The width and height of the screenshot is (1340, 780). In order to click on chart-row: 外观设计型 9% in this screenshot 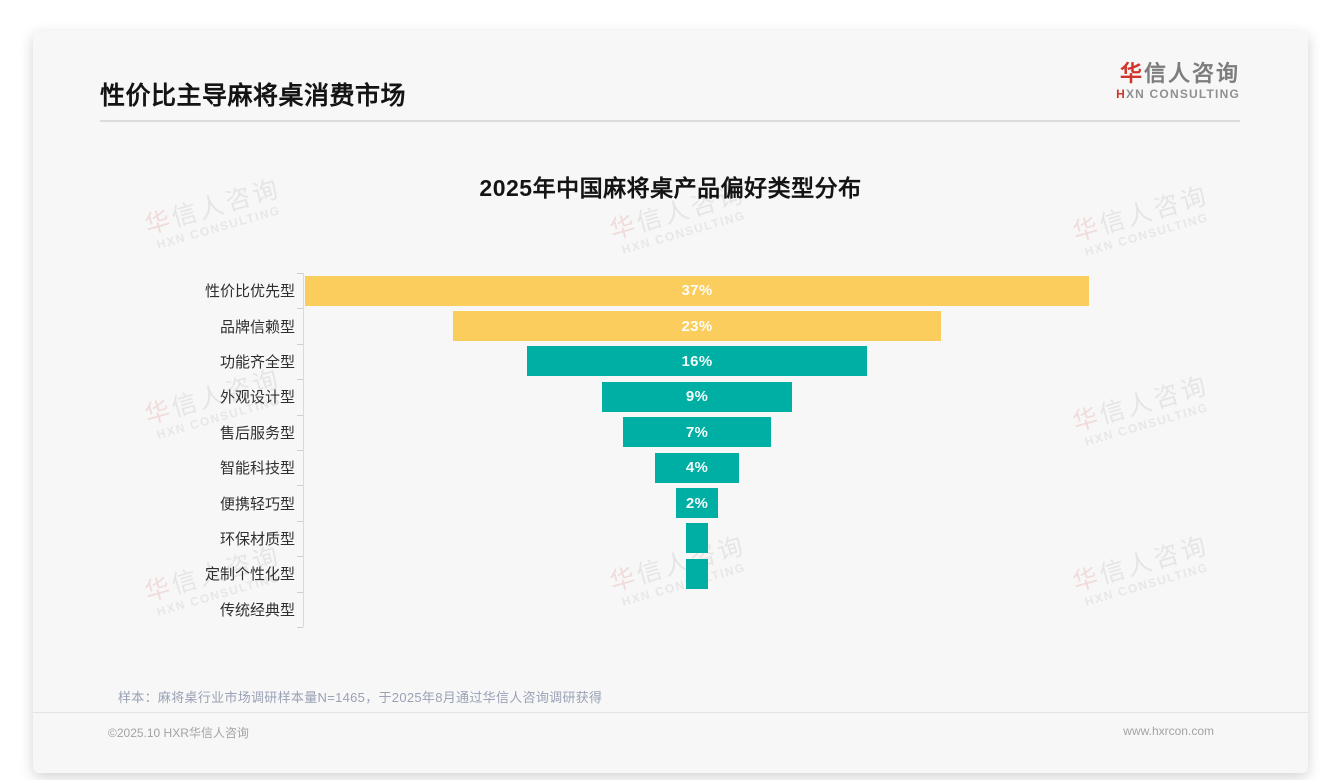, I will do `click(670, 396)`.